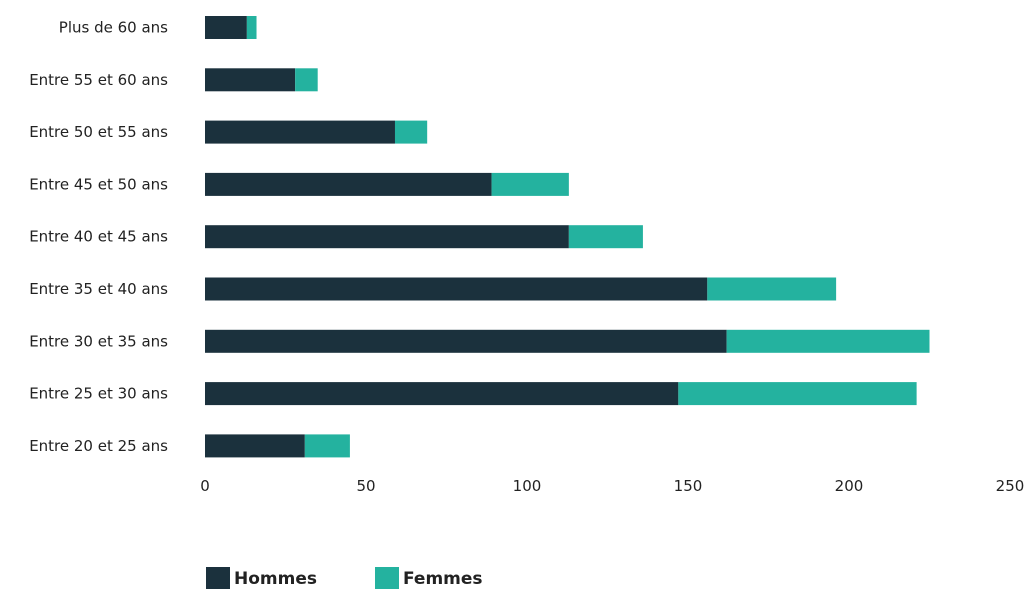 Image resolution: width=1029 pixels, height=589 pixels. I want to click on x-tick-label: 150, so click(688, 486).